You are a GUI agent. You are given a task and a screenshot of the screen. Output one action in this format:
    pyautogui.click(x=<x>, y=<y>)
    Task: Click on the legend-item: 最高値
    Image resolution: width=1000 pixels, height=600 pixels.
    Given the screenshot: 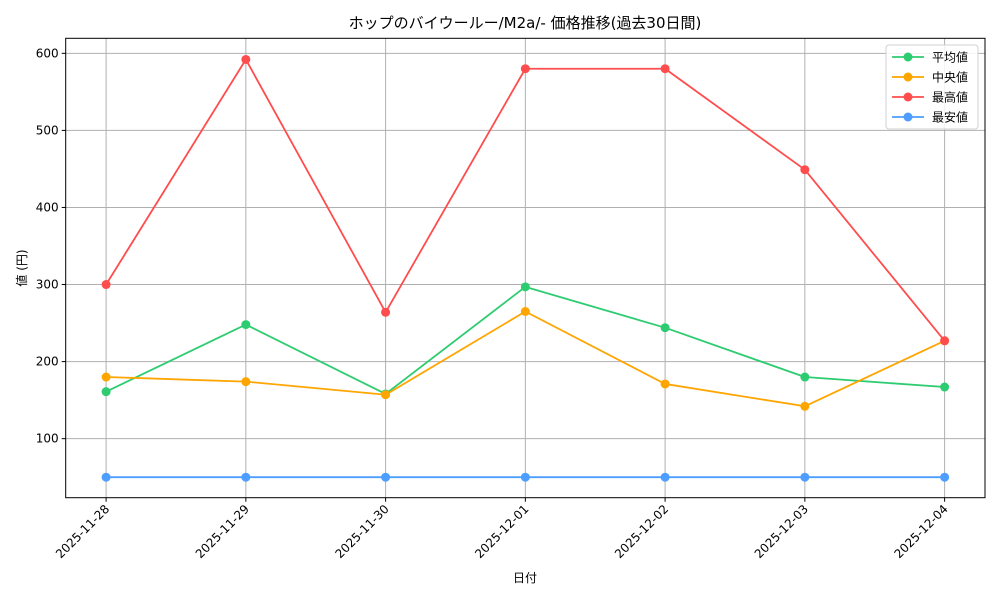 What is the action you would take?
    pyautogui.click(x=930, y=97)
    